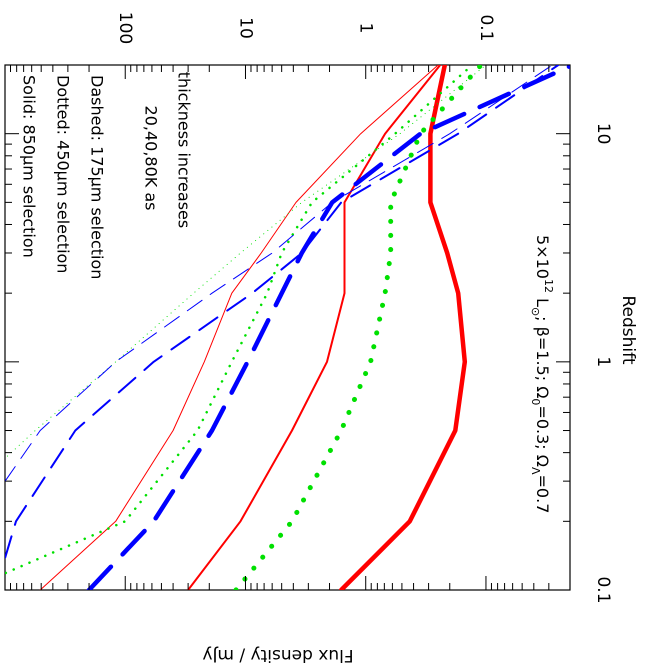 This screenshot has height=669, width=656. Describe the element at coordinates (184, 150) in the screenshot. I see `annotation: thickness increases` at that location.